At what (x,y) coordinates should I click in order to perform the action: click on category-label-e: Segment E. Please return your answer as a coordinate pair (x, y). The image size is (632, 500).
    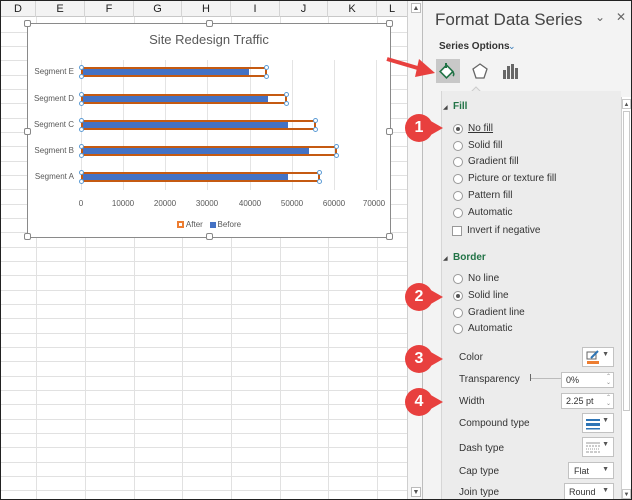
    Looking at the image, I should click on (54, 71).